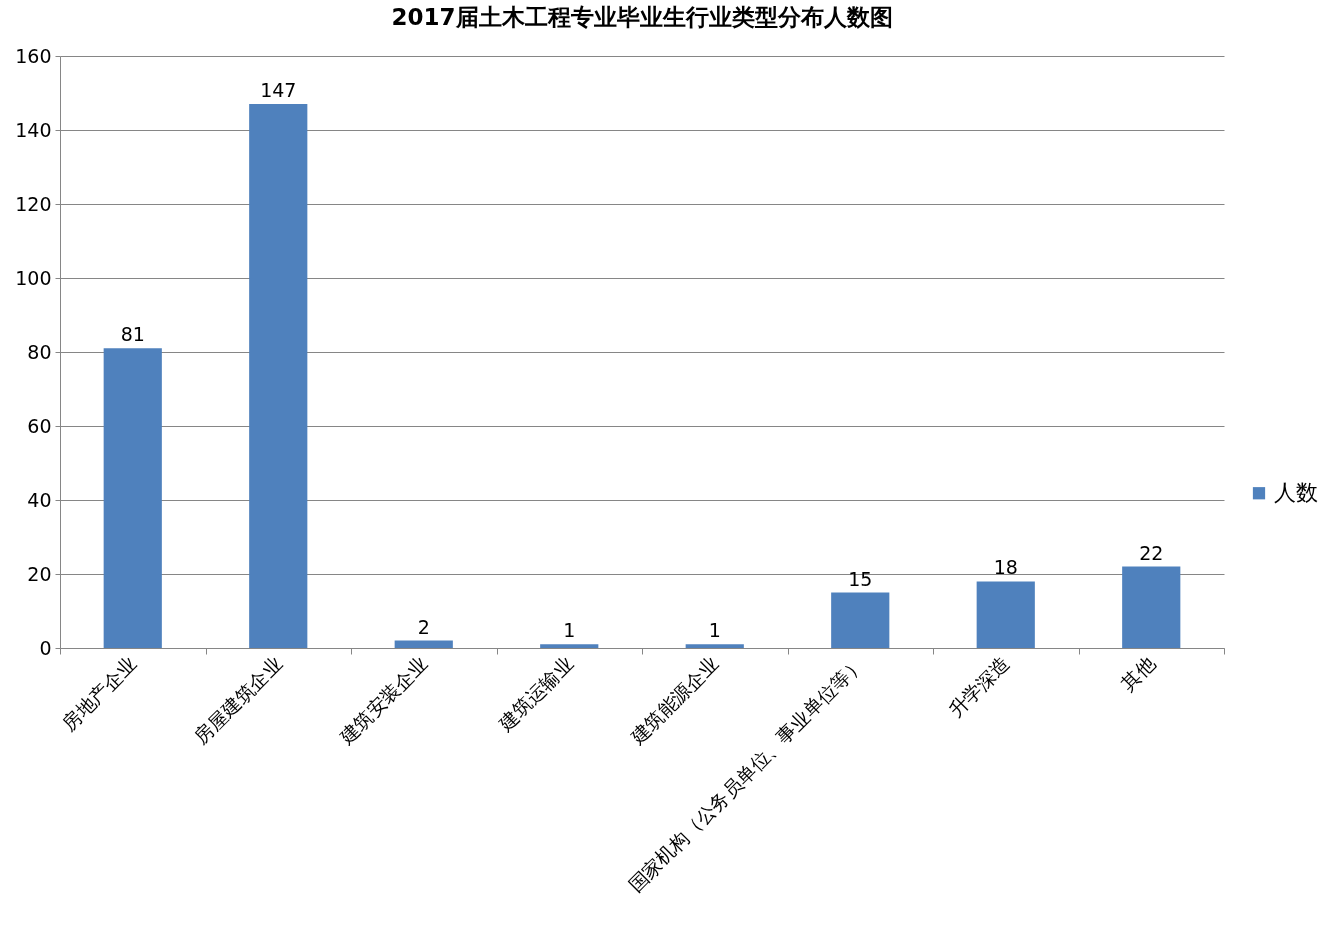 Image resolution: width=1324 pixels, height=936 pixels. I want to click on x-tick-label: 升学深造, so click(979, 687).